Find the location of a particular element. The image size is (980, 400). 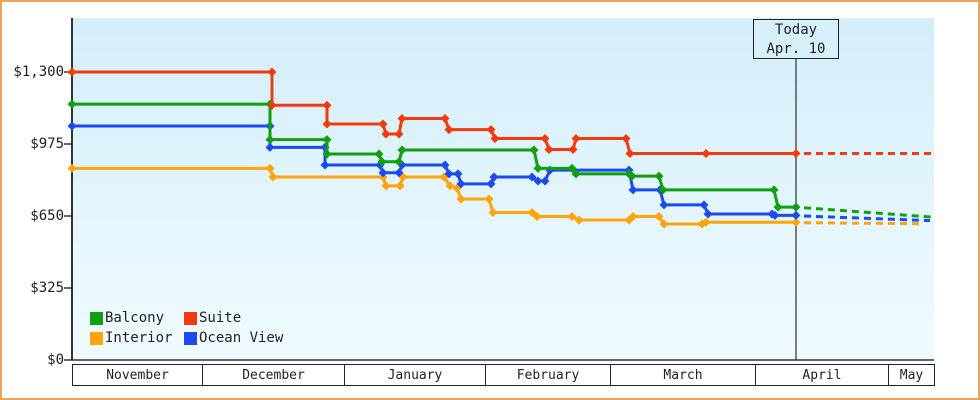

today-date: Apr. 10 is located at coordinates (796, 49).